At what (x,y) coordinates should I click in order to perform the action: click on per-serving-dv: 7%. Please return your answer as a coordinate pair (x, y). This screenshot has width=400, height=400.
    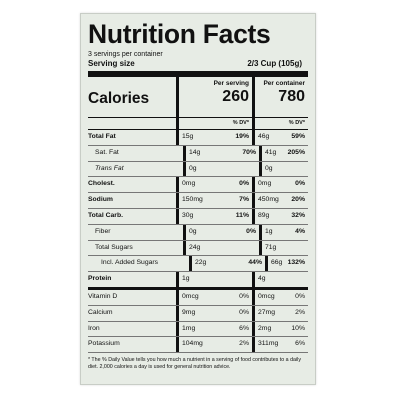
    Looking at the image, I should click on (244, 200).